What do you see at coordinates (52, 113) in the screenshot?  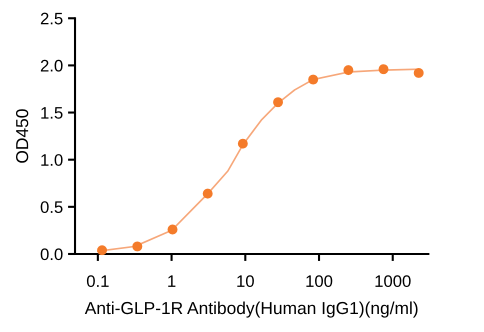 I see `y-tick-label: 1.5` at bounding box center [52, 113].